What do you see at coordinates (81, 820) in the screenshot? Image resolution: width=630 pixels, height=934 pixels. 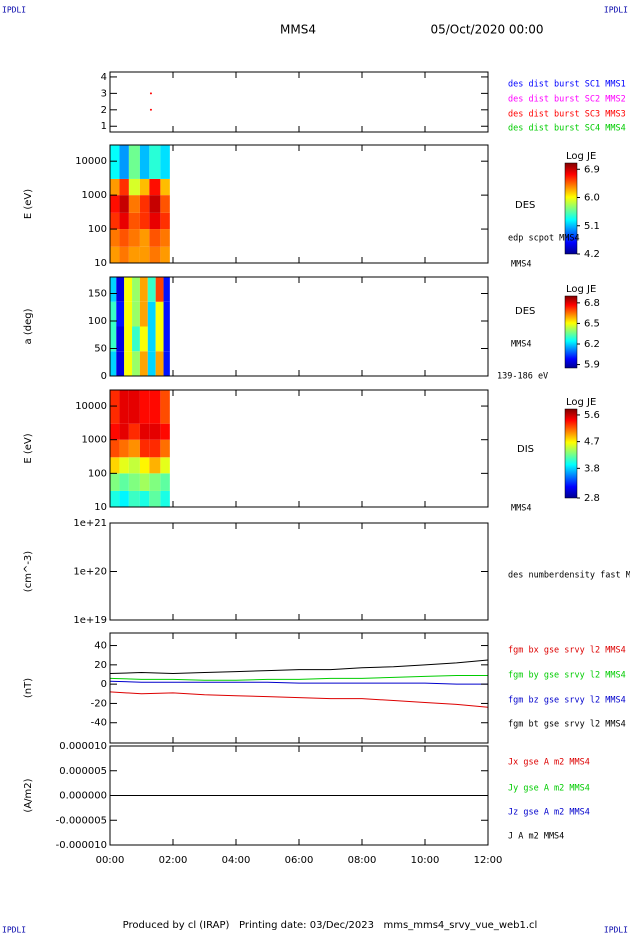 I see `y-tick-label: -0.000005` at bounding box center [81, 820].